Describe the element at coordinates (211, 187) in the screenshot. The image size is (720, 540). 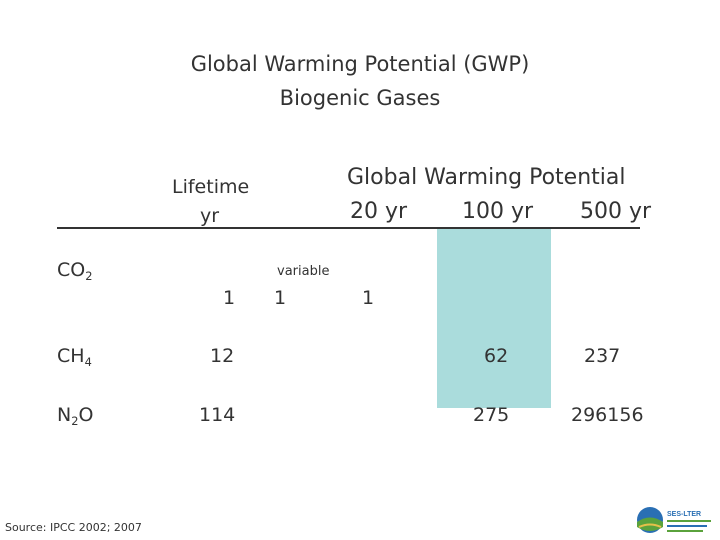
I see `lifetime-header: Lifetime` at that location.